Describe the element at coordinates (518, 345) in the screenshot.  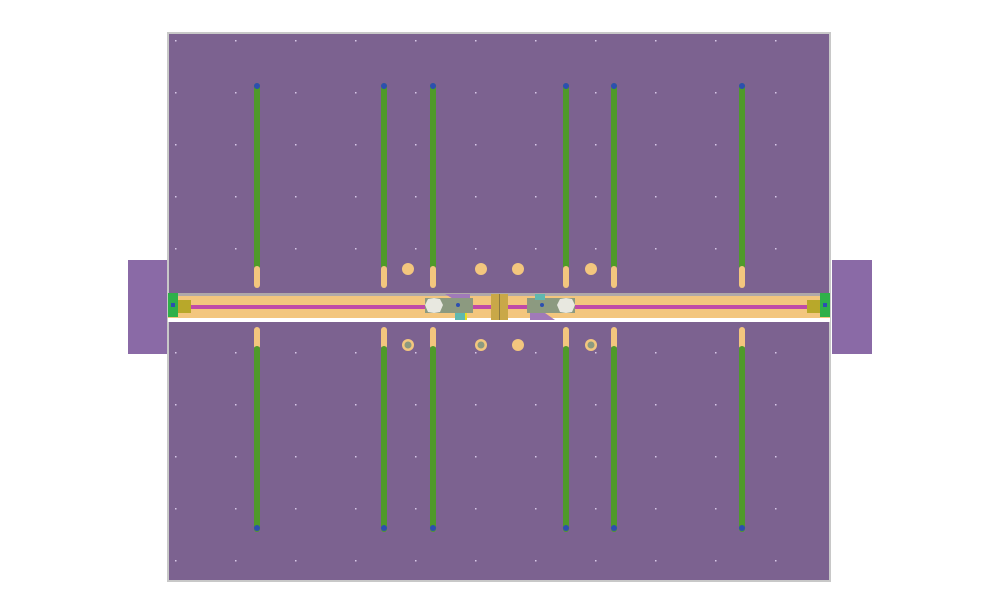
I see `pad-bottom` at that location.